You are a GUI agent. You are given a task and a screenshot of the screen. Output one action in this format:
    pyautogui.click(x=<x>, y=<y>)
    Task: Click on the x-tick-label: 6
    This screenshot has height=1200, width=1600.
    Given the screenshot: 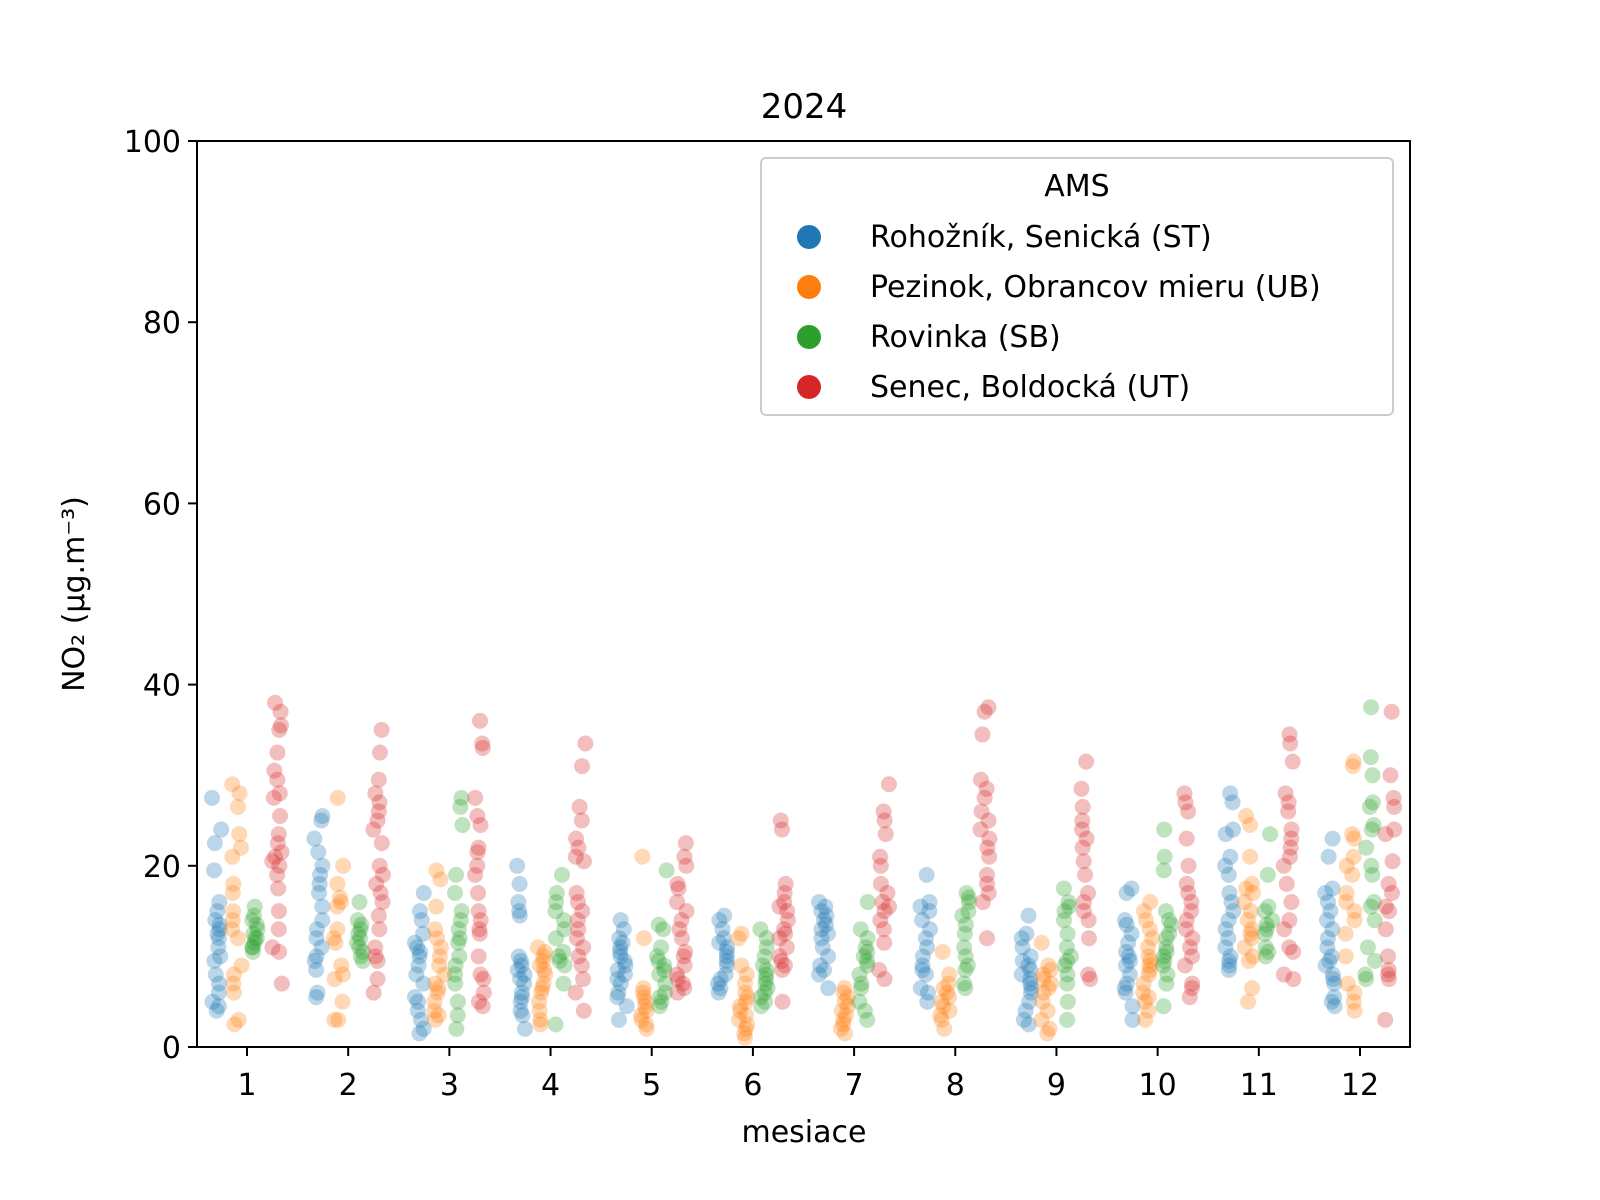 What is the action you would take?
    pyautogui.click(x=752, y=1085)
    